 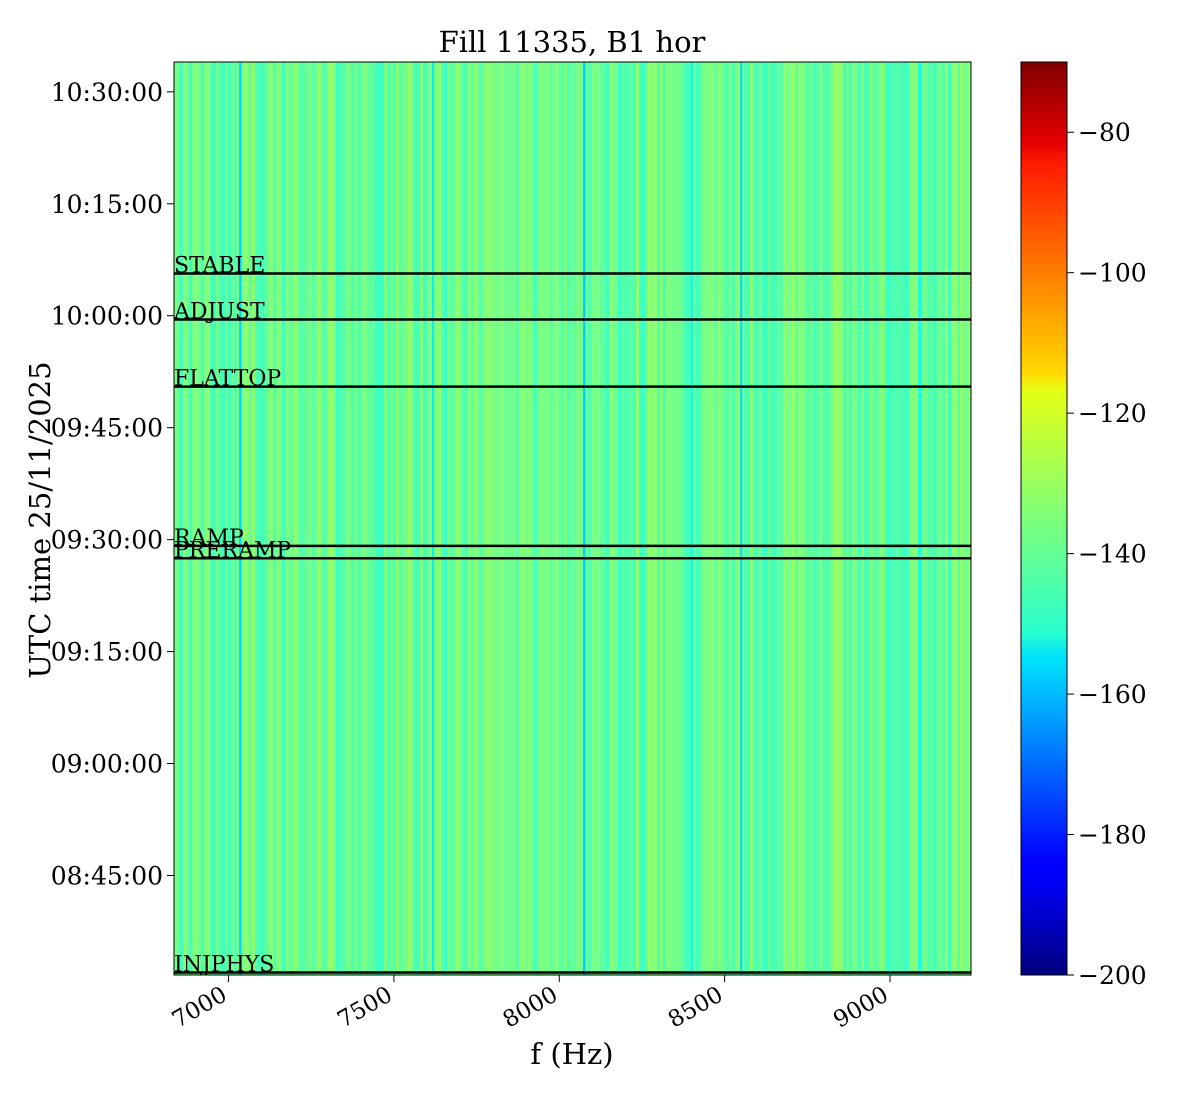 I want to click on colorbar-tick-label: −100, so click(x=1112, y=273).